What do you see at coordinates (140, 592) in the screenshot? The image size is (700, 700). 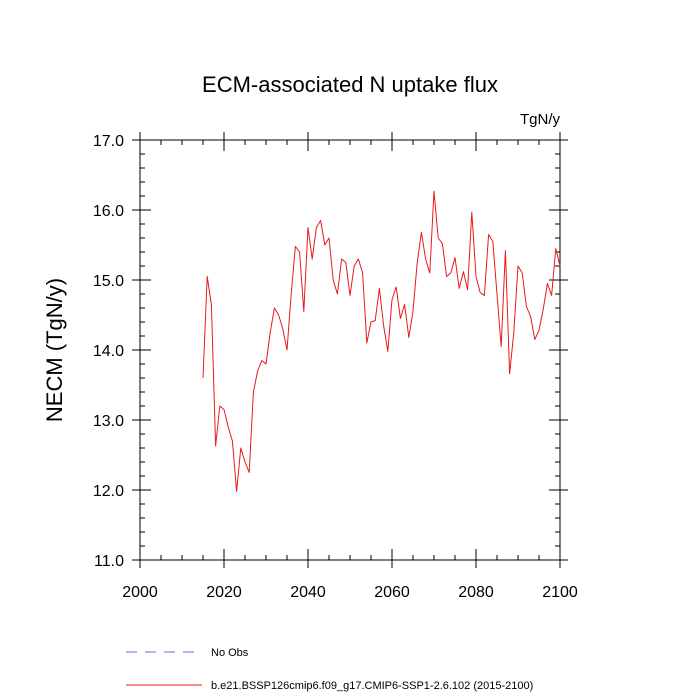 I see `x-tick-label: 2000` at bounding box center [140, 592].